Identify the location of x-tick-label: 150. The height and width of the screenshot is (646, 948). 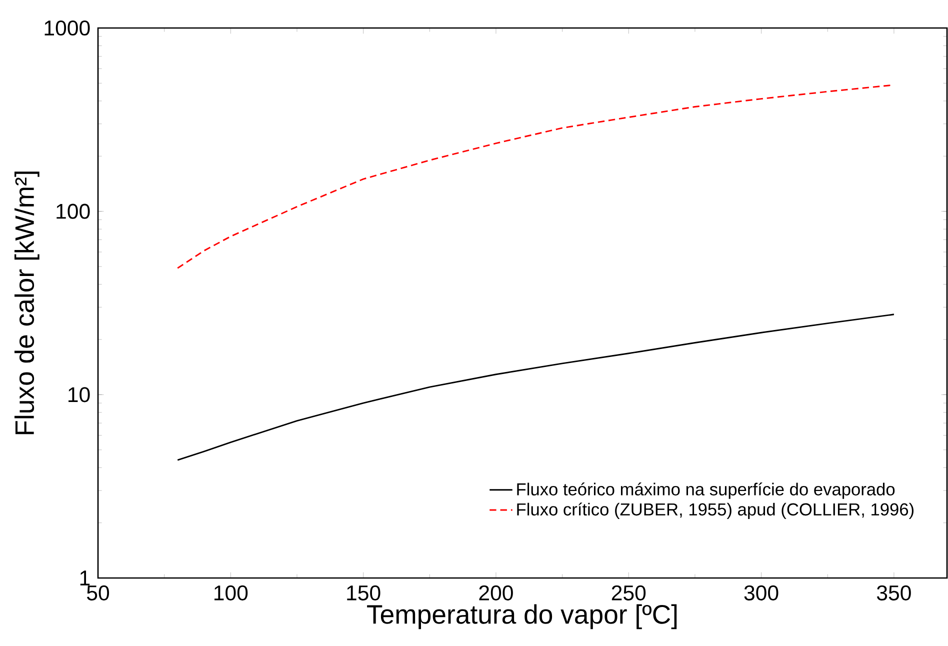
(363, 592).